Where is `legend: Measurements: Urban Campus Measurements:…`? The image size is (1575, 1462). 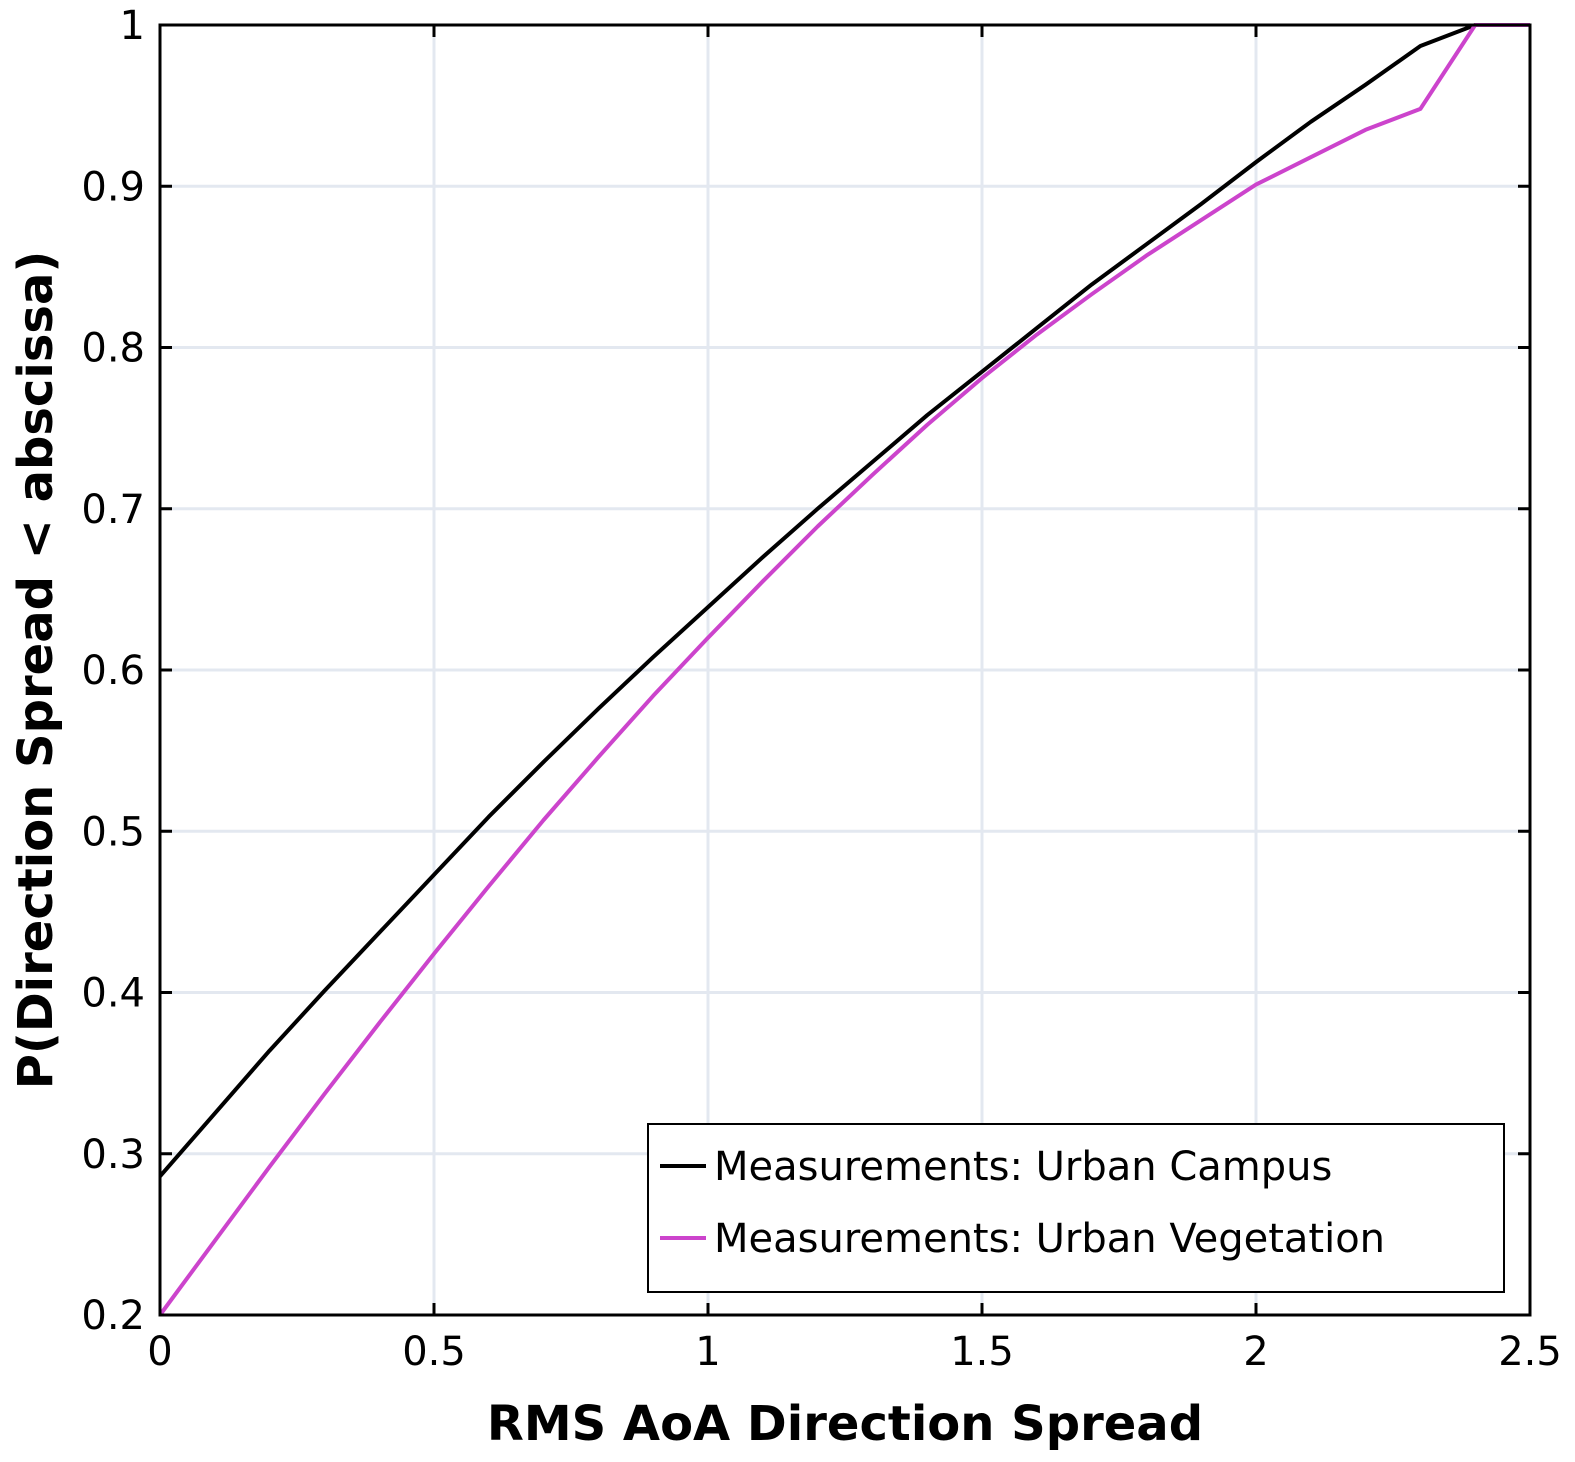
legend: Measurements: Urban Campus Measurements:… is located at coordinates (1076, 1208).